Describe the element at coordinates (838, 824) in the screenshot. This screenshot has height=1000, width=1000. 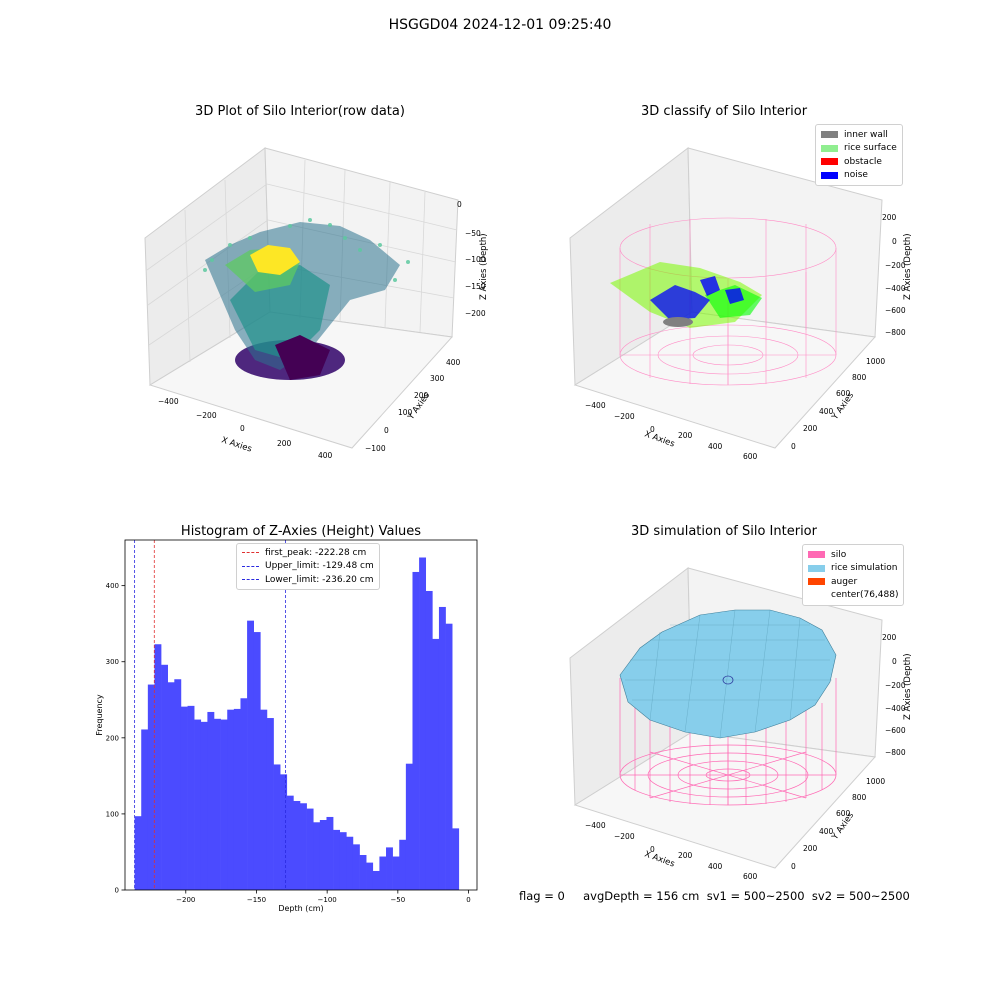
I see `simulation-y-ticks: 0 200 400 600 800 1000` at that location.